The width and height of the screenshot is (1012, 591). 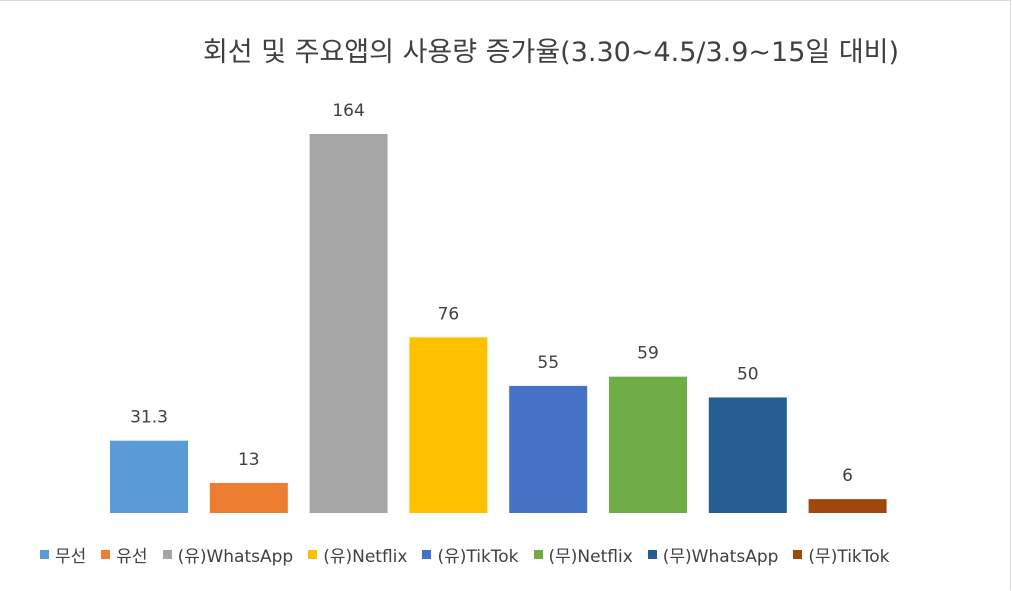 I want to click on legend-label: (유)WhatsApp, so click(x=235, y=556).